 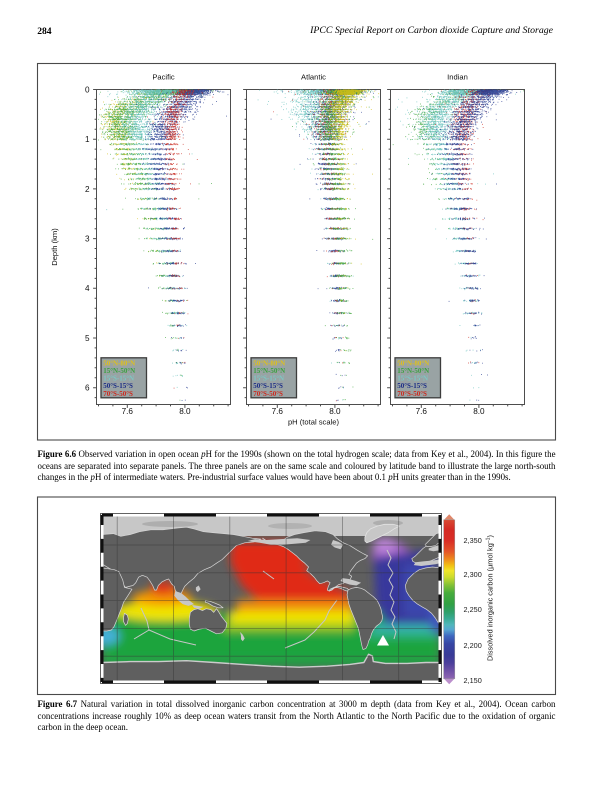 What do you see at coordinates (87, 89) in the screenshot?
I see `svg-text: 0` at bounding box center [87, 89].